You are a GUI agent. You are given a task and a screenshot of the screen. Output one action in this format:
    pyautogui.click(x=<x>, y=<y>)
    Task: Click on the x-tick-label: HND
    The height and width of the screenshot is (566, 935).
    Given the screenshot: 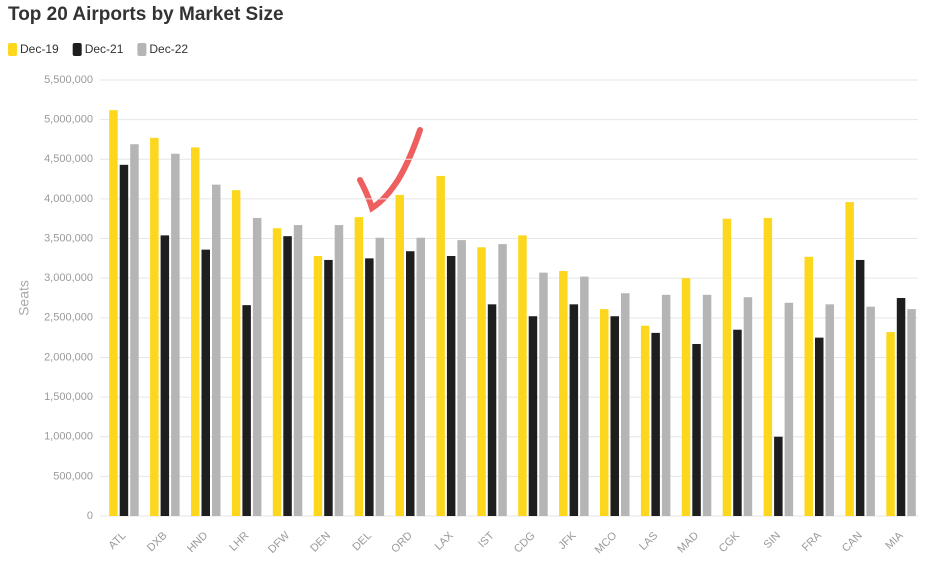 What is the action you would take?
    pyautogui.click(x=197, y=542)
    